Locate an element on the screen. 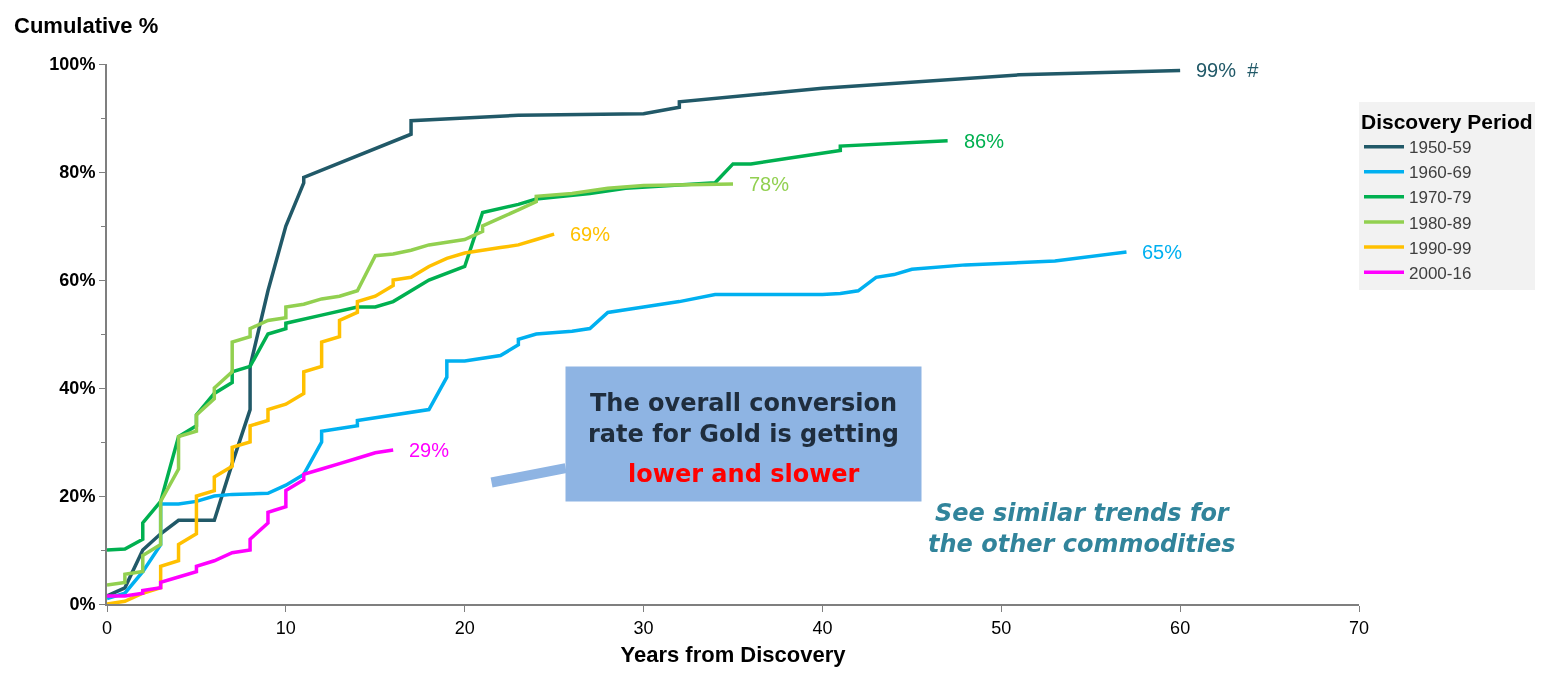  x-tick-label: 40 is located at coordinates (822, 627).